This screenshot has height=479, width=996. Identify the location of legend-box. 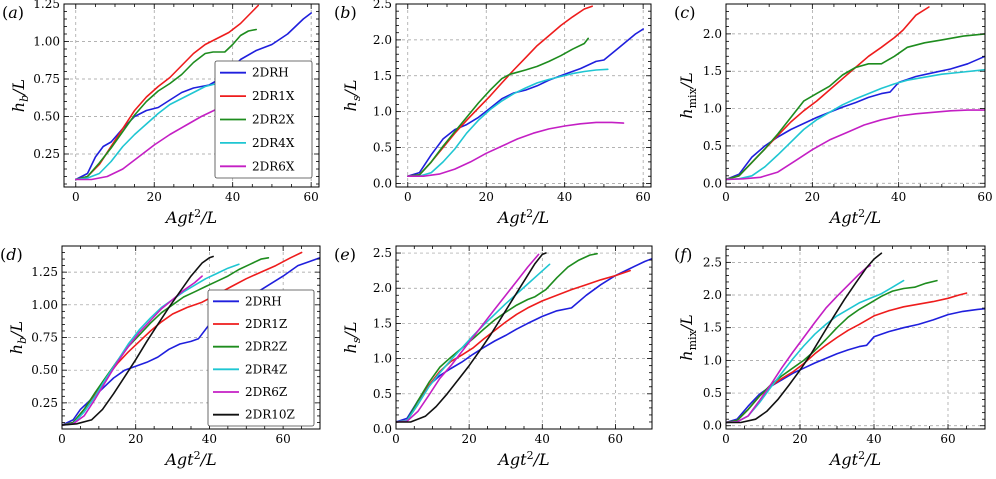
(261, 358).